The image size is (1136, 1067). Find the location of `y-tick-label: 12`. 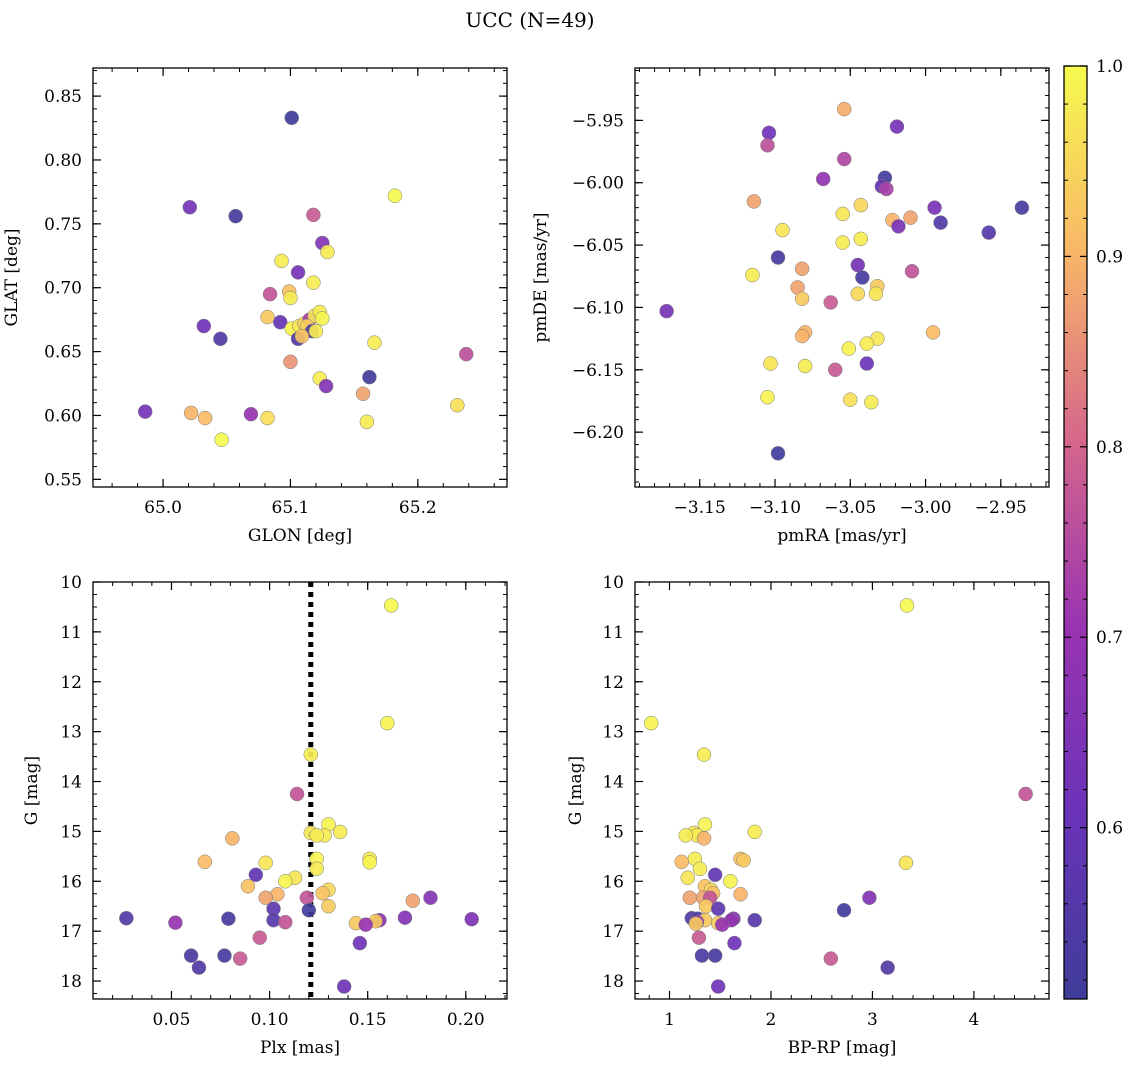

y-tick-label: 12 is located at coordinates (613, 683).